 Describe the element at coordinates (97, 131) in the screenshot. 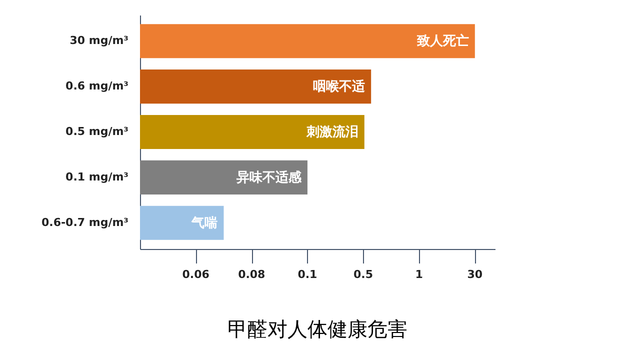

I see `y-tick-label: 0.5 mg/m³` at that location.